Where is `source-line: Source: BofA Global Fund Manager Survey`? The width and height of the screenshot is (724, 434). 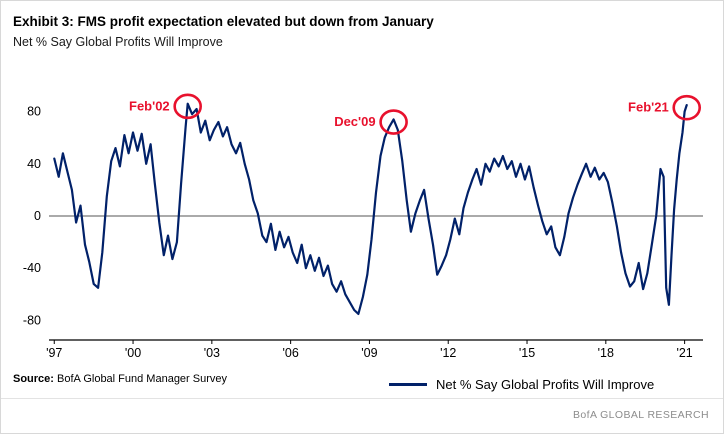
source-line: Source: BofA Global Fund Manager Survey is located at coordinates (120, 379).